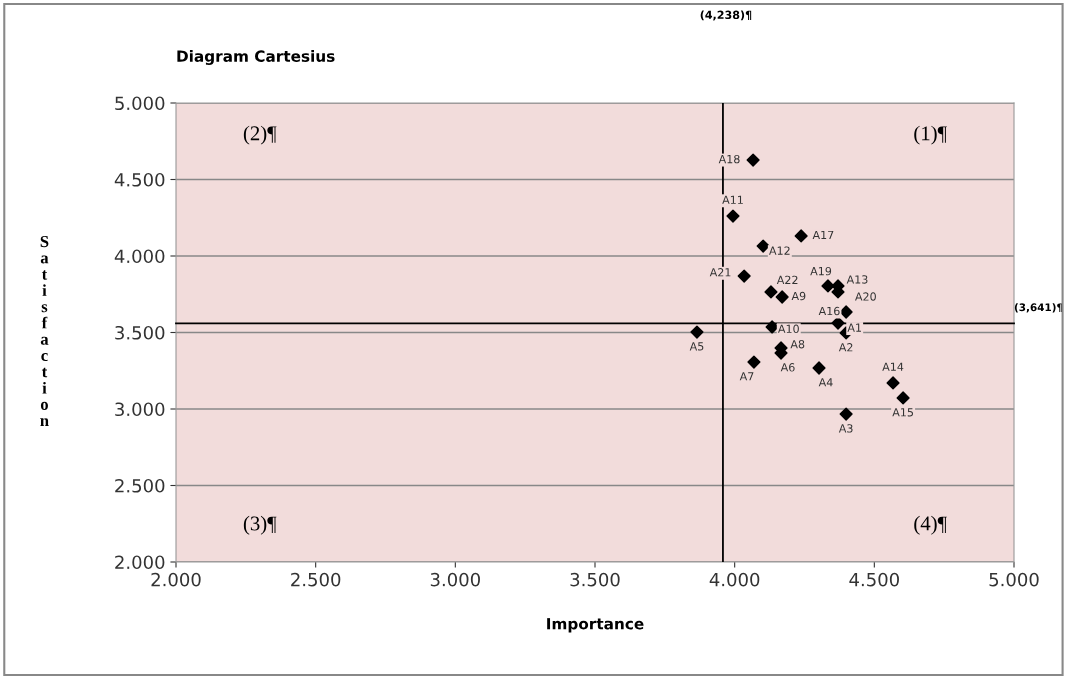 The width and height of the screenshot is (1069, 679). I want to click on annotation: A10, so click(788, 328).